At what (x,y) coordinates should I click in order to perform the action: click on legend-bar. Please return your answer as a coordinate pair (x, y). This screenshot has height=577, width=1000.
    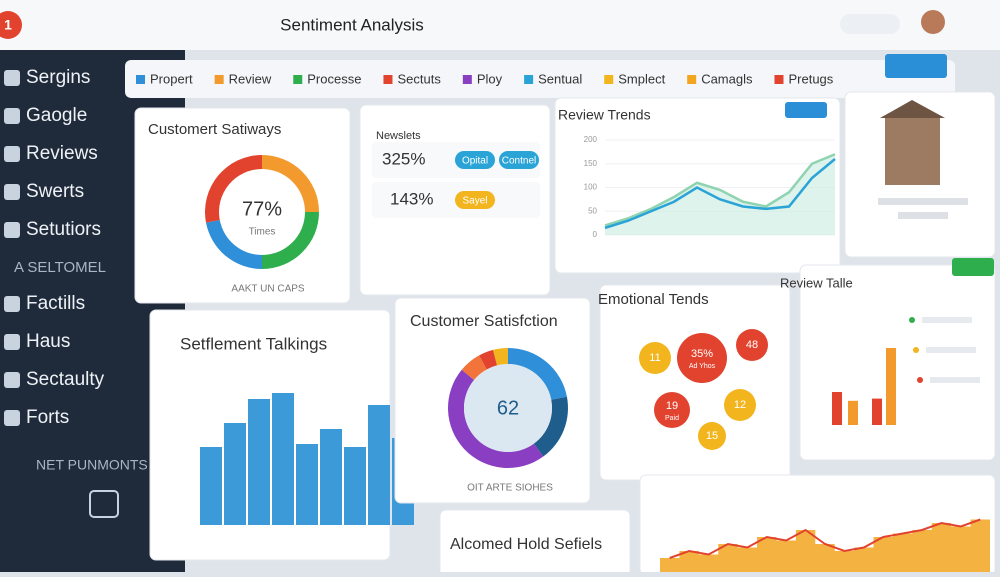
    Looking at the image, I should click on (540, 79).